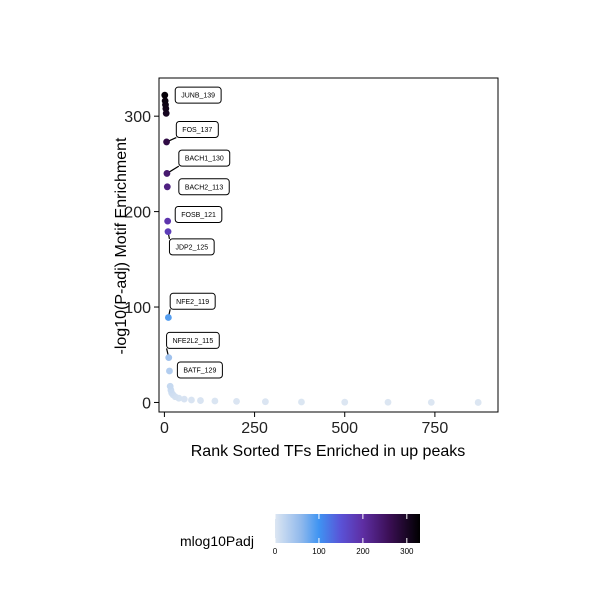 The image size is (600, 600). I want to click on legend-tick-label: 100, so click(319, 551).